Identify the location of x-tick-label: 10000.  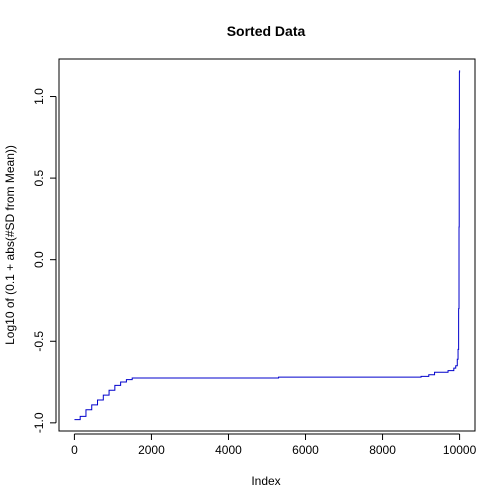
(460, 450).